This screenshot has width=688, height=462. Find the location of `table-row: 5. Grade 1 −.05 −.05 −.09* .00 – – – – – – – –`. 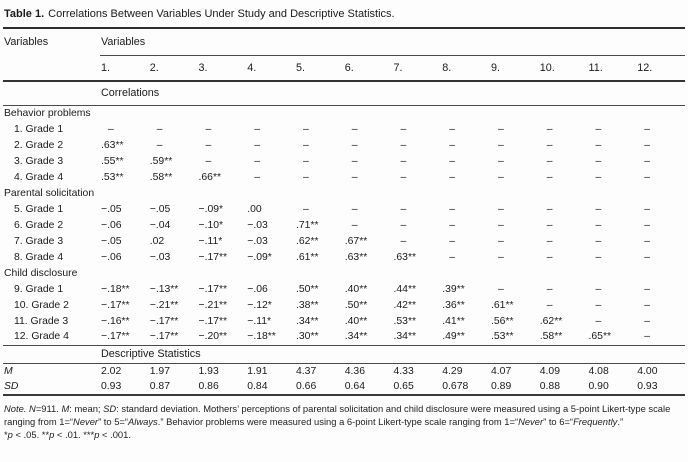

table-row: 5. Grade 1 −.05 −.05 −.09* .00 – – – – – – – – is located at coordinates (344, 209).